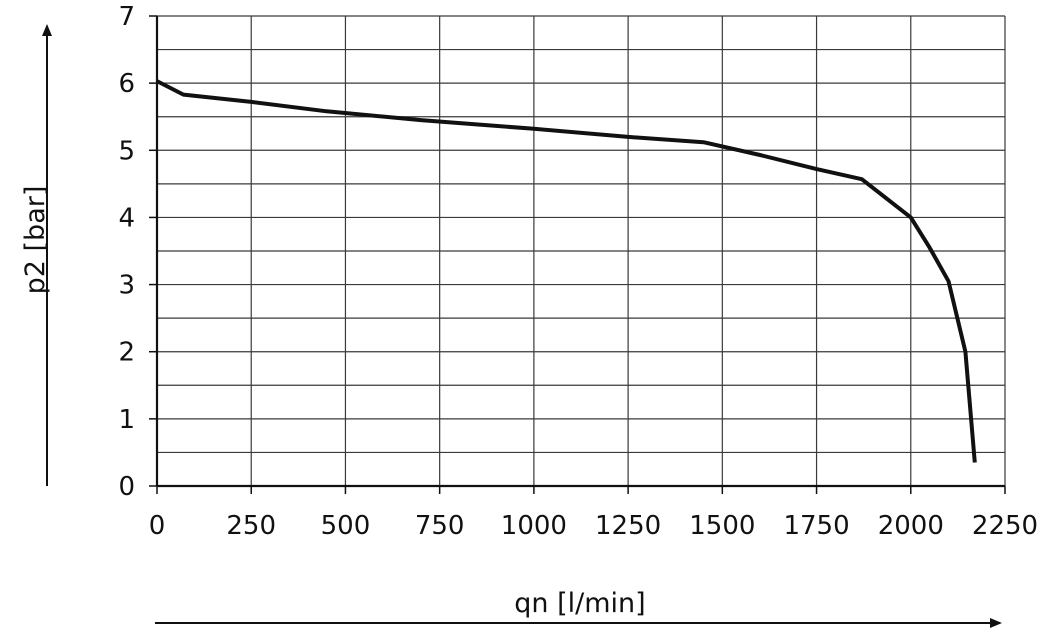  What do you see at coordinates (579, 603) in the screenshot?
I see `x-axis-title: qn [l/min]` at bounding box center [579, 603].